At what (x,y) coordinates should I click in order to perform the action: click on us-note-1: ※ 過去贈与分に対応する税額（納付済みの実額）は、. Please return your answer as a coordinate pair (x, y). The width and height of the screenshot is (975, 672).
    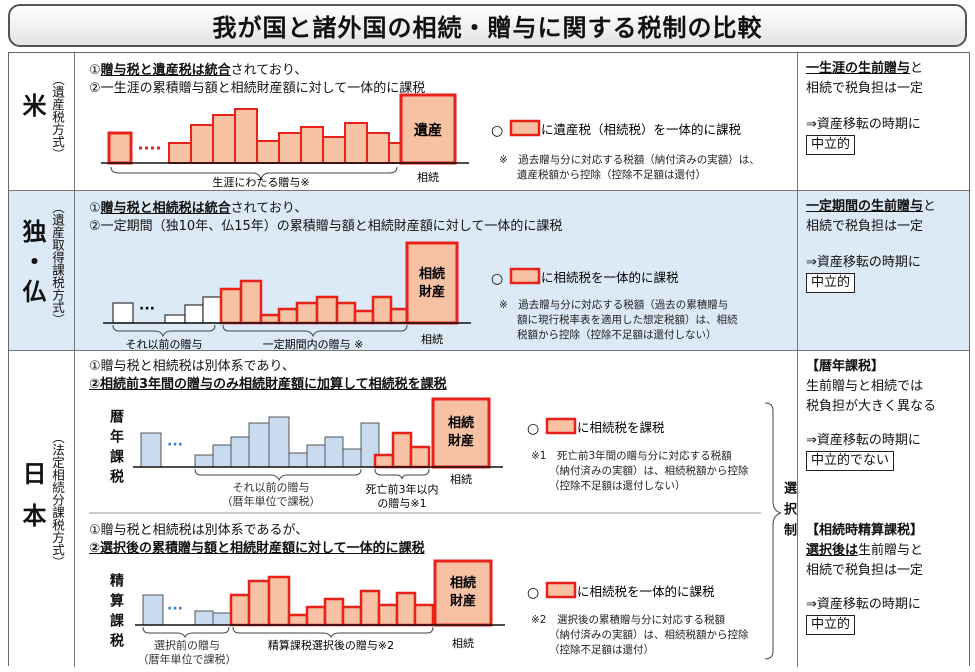
    Looking at the image, I should click on (629, 160).